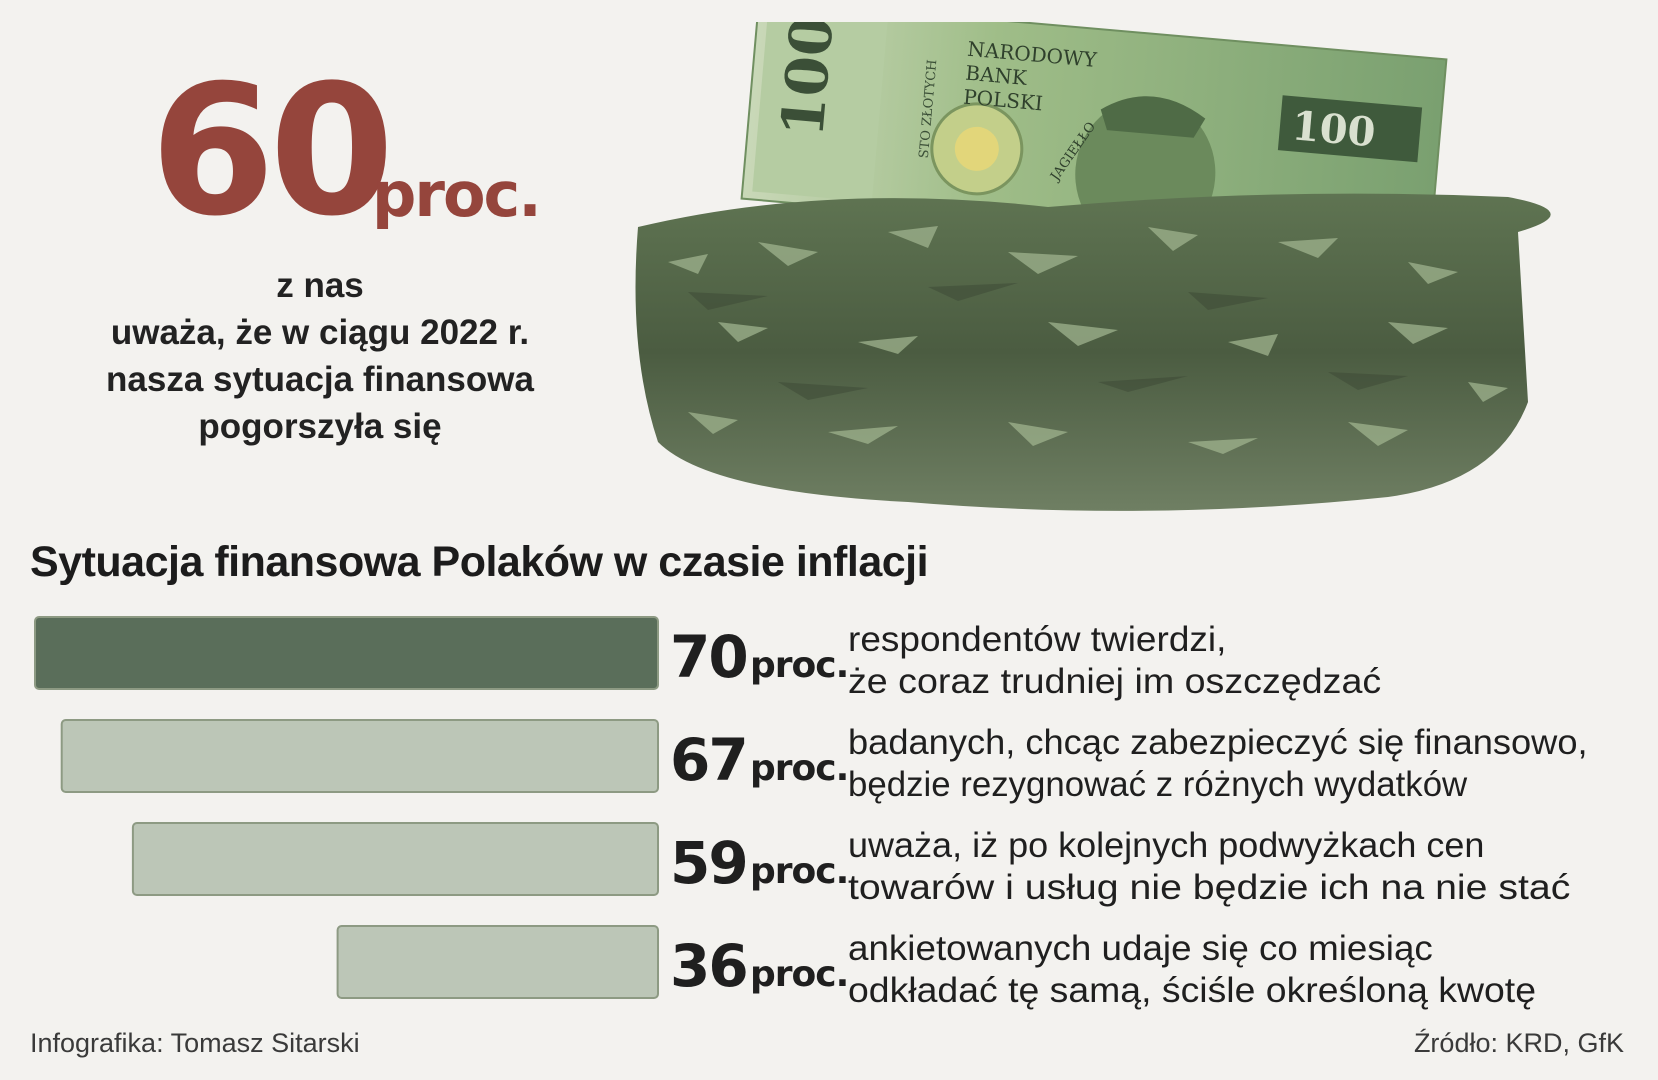  What do you see at coordinates (1518, 1043) in the screenshot?
I see `data-source: Źródło: KRD, GfK` at bounding box center [1518, 1043].